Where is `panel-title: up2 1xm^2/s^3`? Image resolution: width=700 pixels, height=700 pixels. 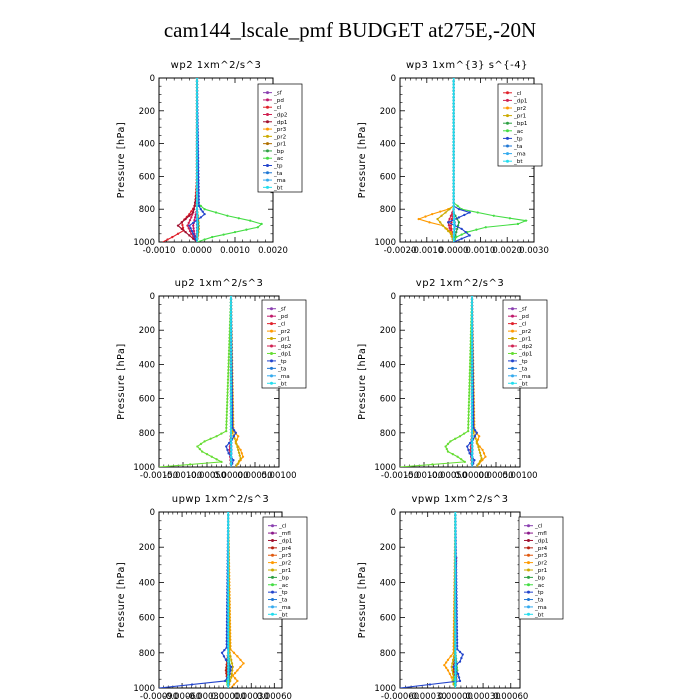
panel-title: up2 1xm^2/s^3 is located at coordinates (219, 283).